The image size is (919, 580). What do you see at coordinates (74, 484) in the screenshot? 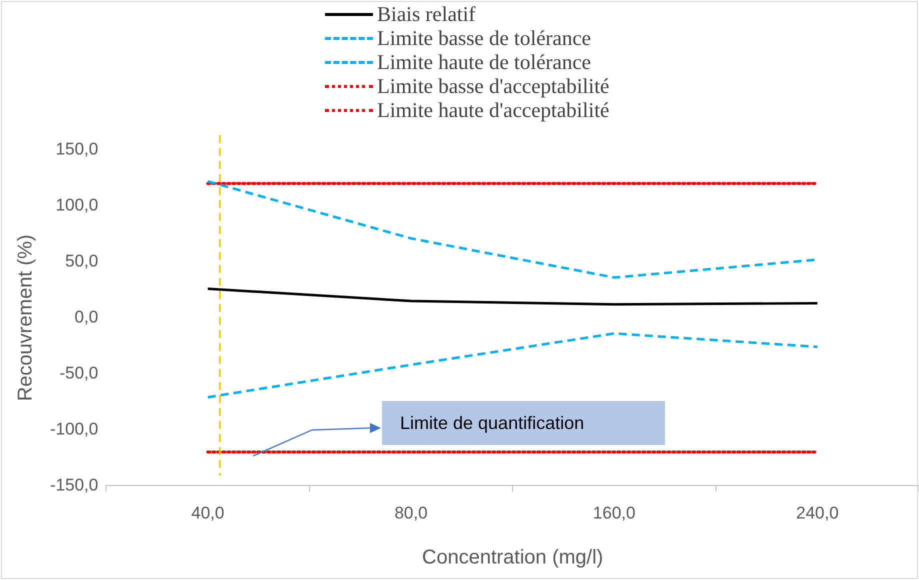
I see `y-tick-label: -150,0` at bounding box center [74, 484].